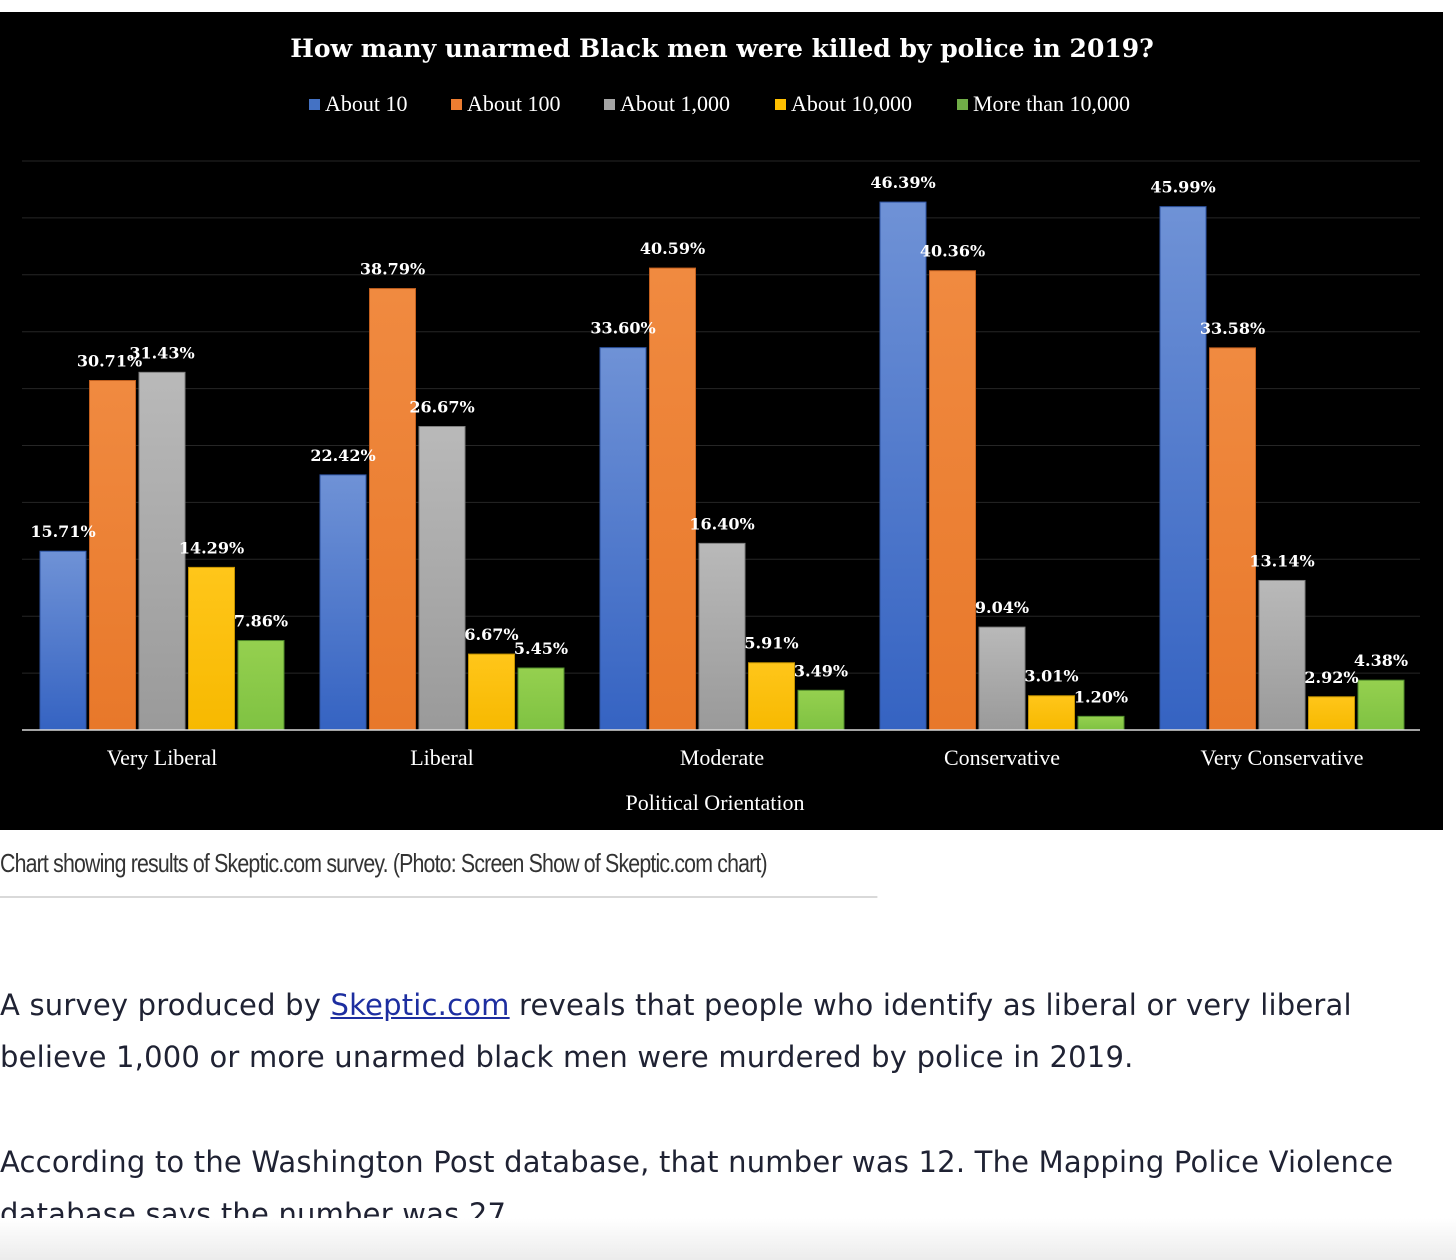 This screenshot has height=1260, width=1456. What do you see at coordinates (1381, 660) in the screenshot?
I see `data-label: 4.38%` at bounding box center [1381, 660].